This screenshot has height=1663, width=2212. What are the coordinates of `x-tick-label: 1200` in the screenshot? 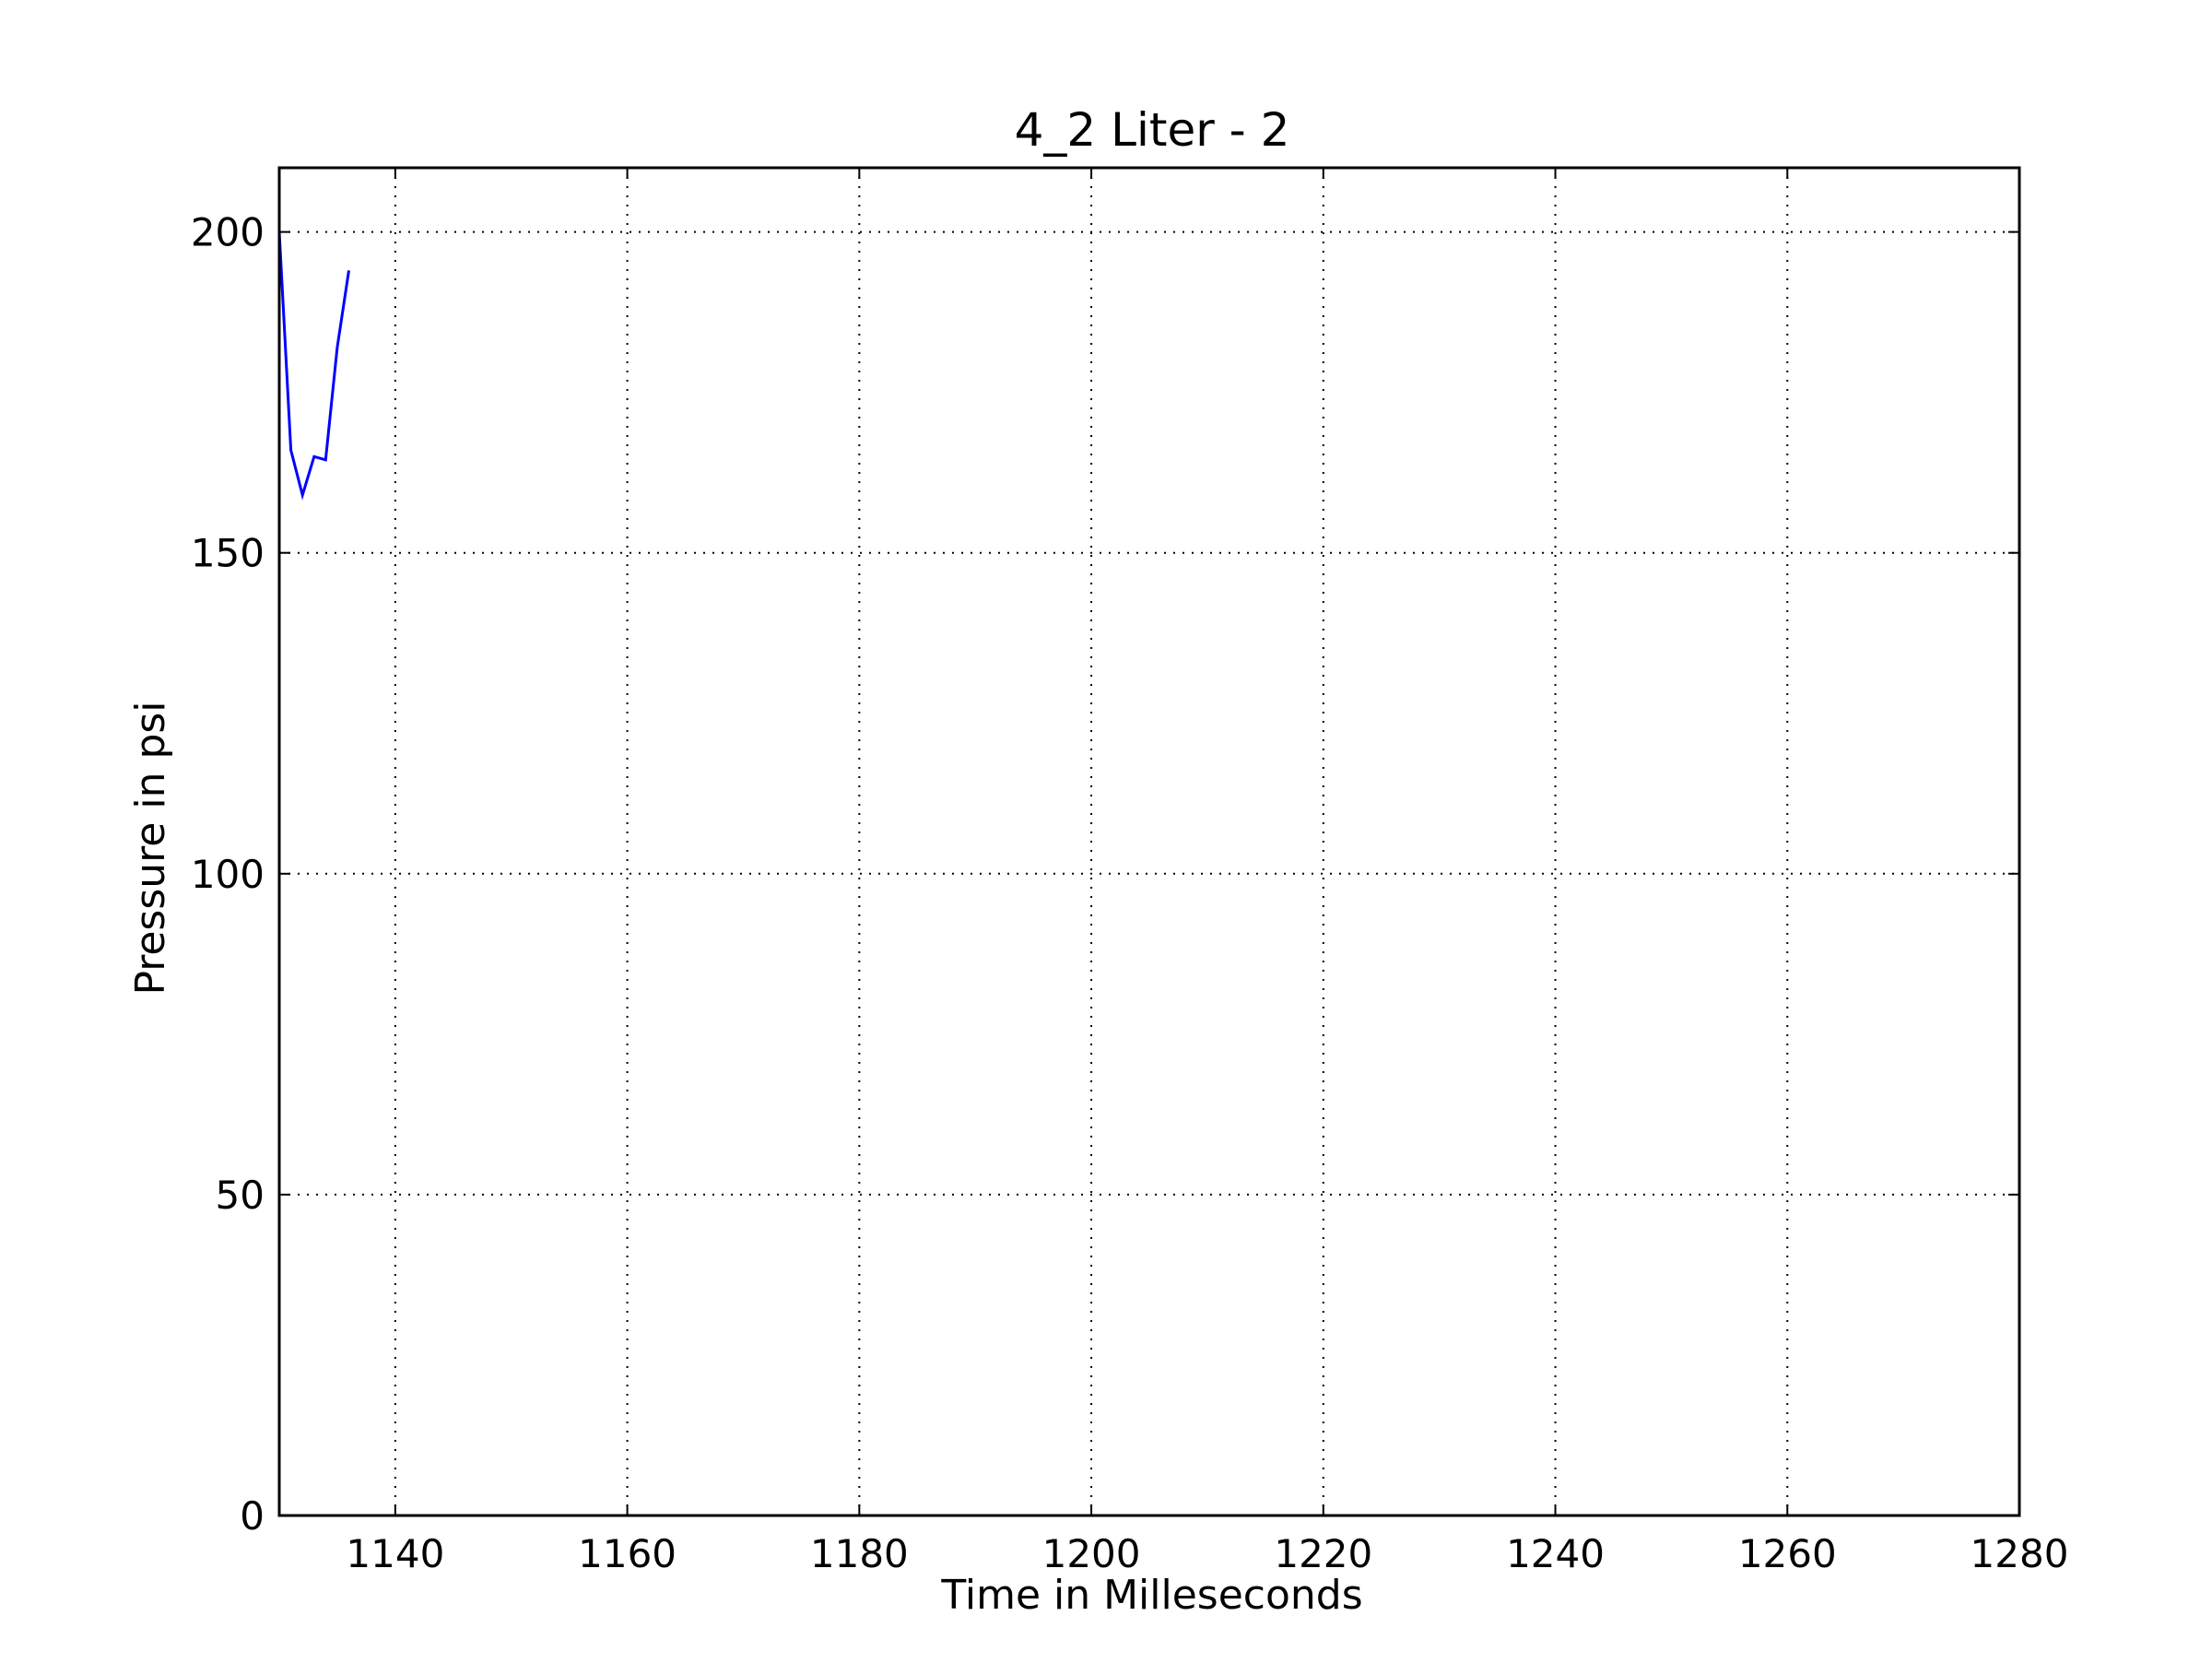 It's located at (1091, 1553).